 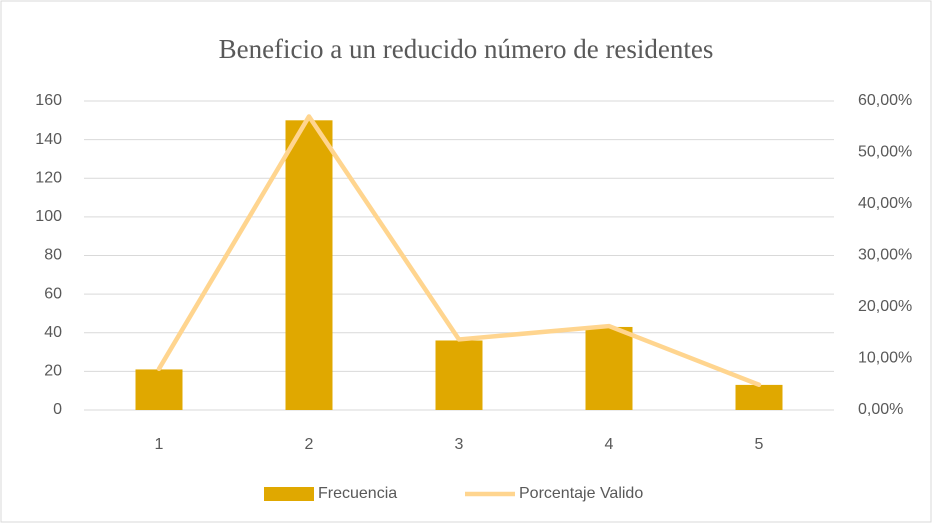 What do you see at coordinates (53, 371) in the screenshot?
I see `y-tick-label: 20` at bounding box center [53, 371].